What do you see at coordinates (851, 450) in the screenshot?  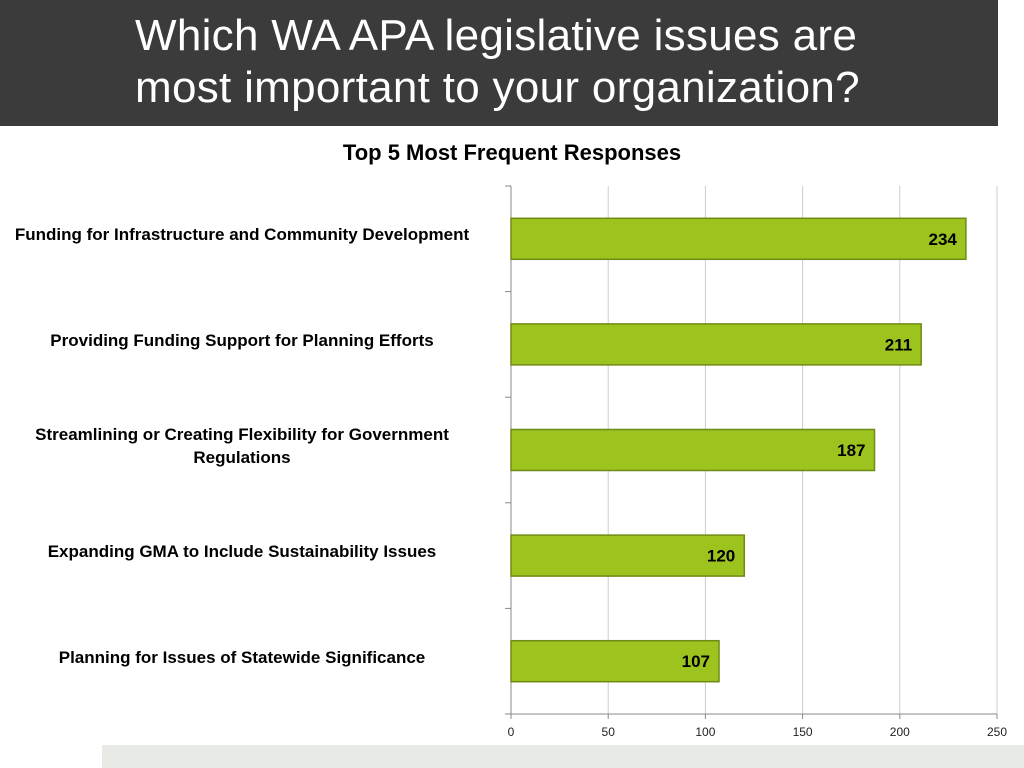 I see `bar-value-label: 187` at bounding box center [851, 450].